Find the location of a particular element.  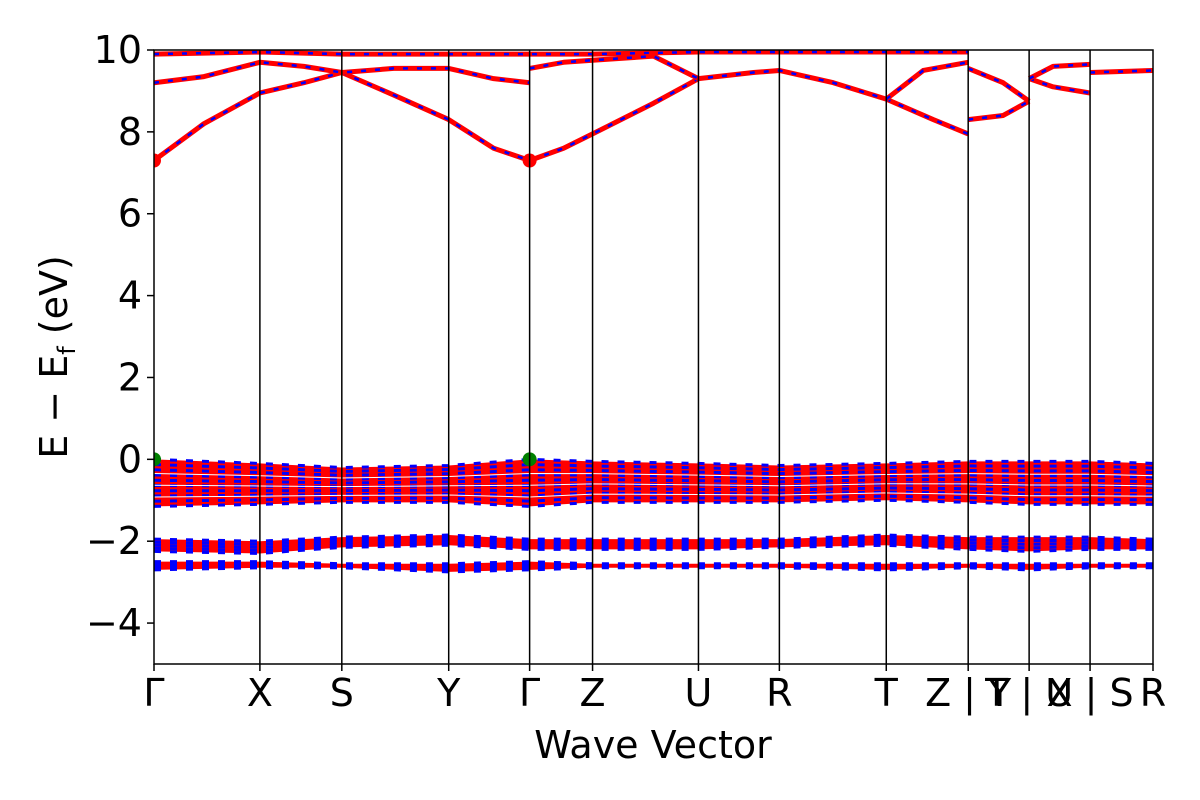

x-tick-label: S is located at coordinates (342, 693).